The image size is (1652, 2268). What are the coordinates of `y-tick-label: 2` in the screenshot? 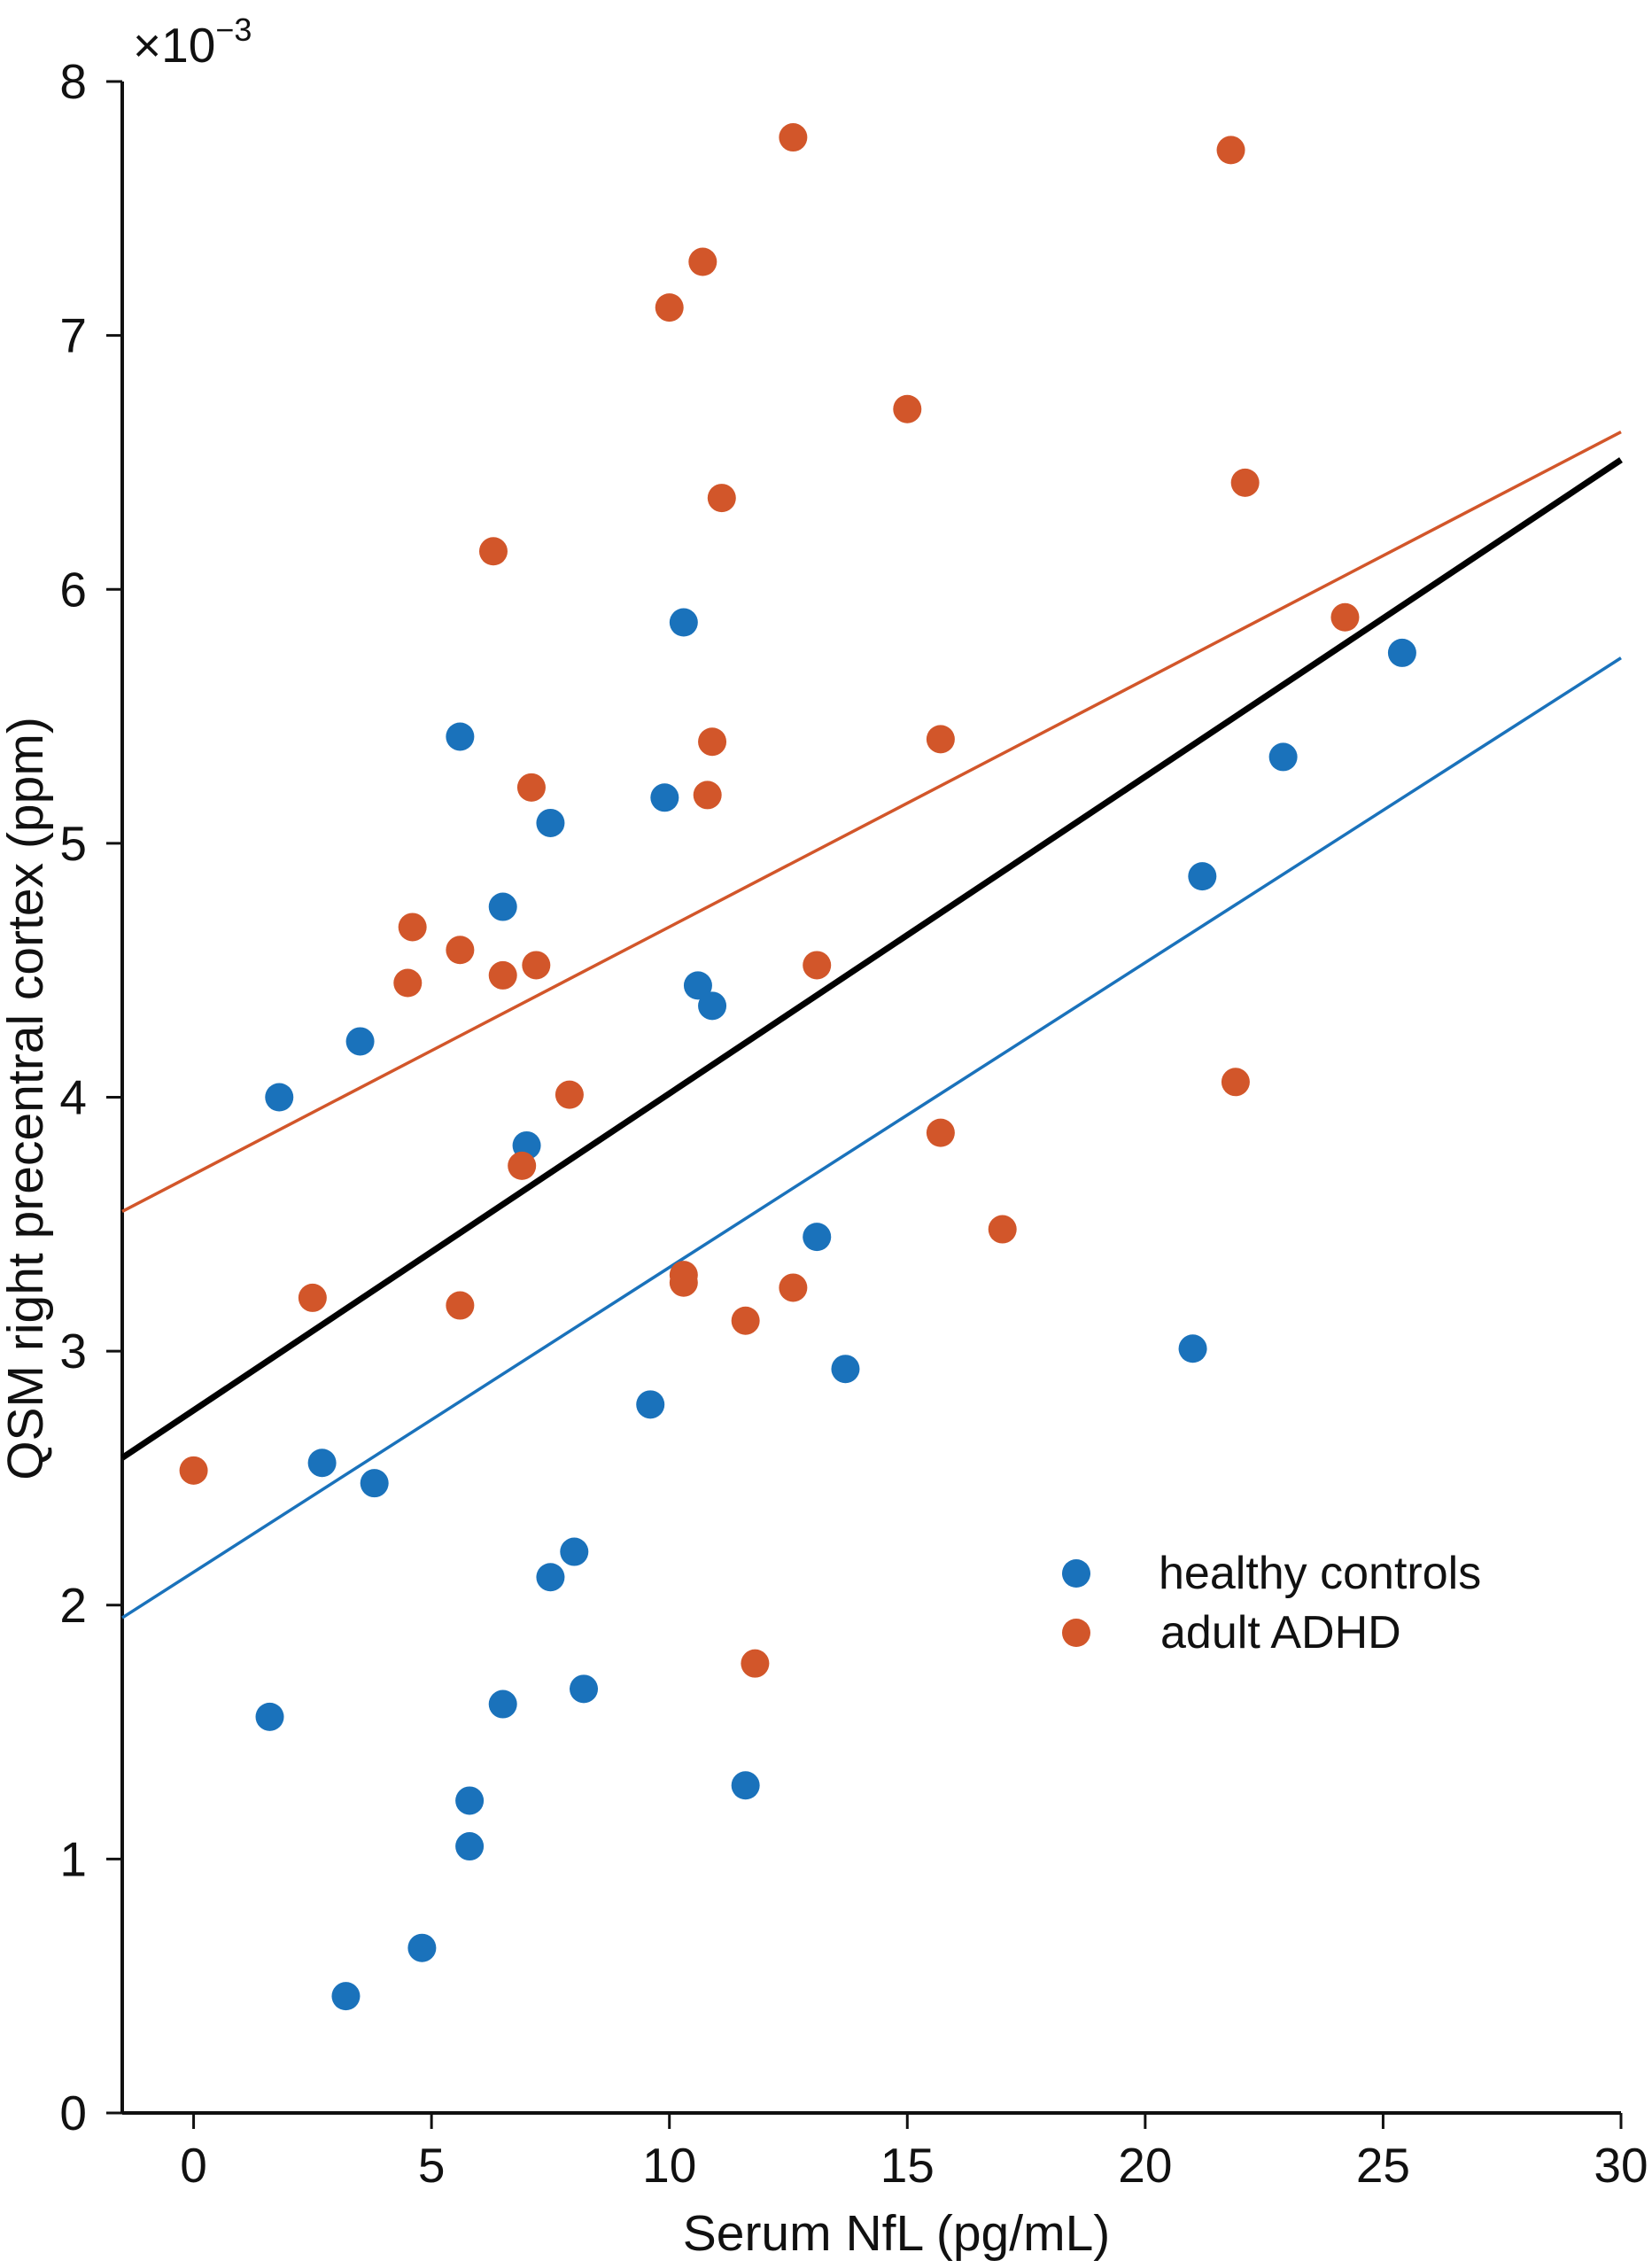 It's located at (73, 1605).